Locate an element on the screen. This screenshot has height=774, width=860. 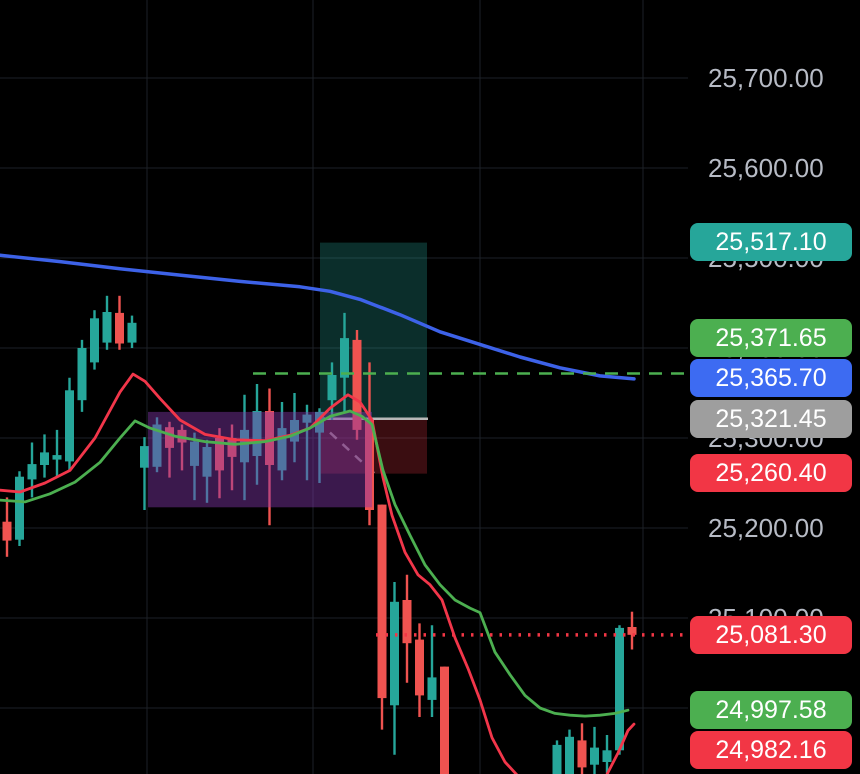
target-price-label: 25,517.10 is located at coordinates (771, 242).